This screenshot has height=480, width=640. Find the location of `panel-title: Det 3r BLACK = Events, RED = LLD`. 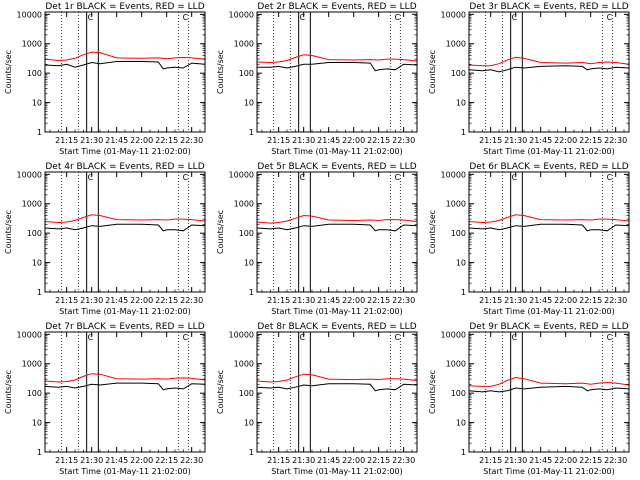

panel-title: Det 3r BLACK = Events, RED = LLD is located at coordinates (548, 7).